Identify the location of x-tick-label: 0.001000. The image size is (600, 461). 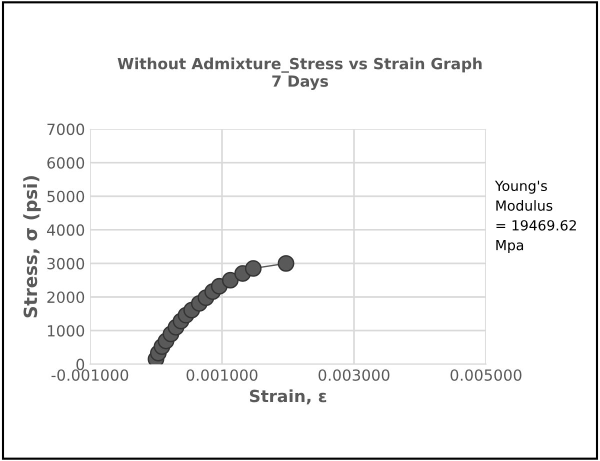
(222, 375).